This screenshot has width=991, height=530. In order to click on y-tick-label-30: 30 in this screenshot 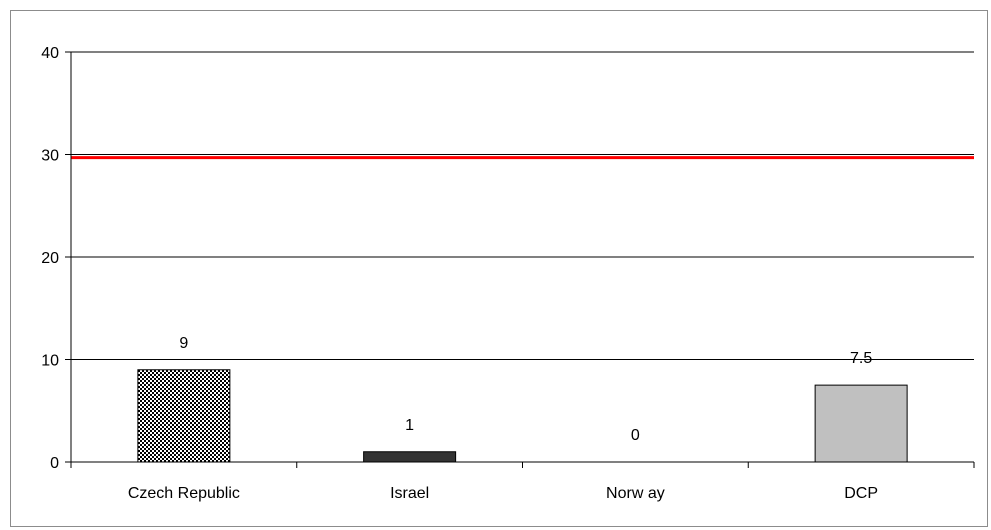, I will do `click(50, 156)`.